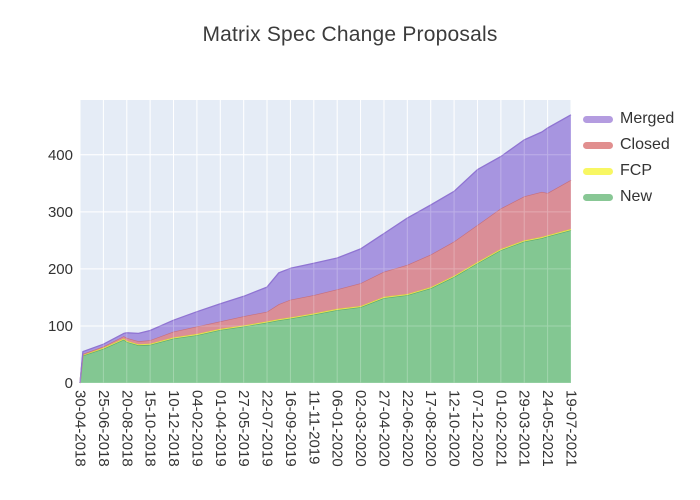  I want to click on x-tick-label: 19-07-2021, so click(571, 428).